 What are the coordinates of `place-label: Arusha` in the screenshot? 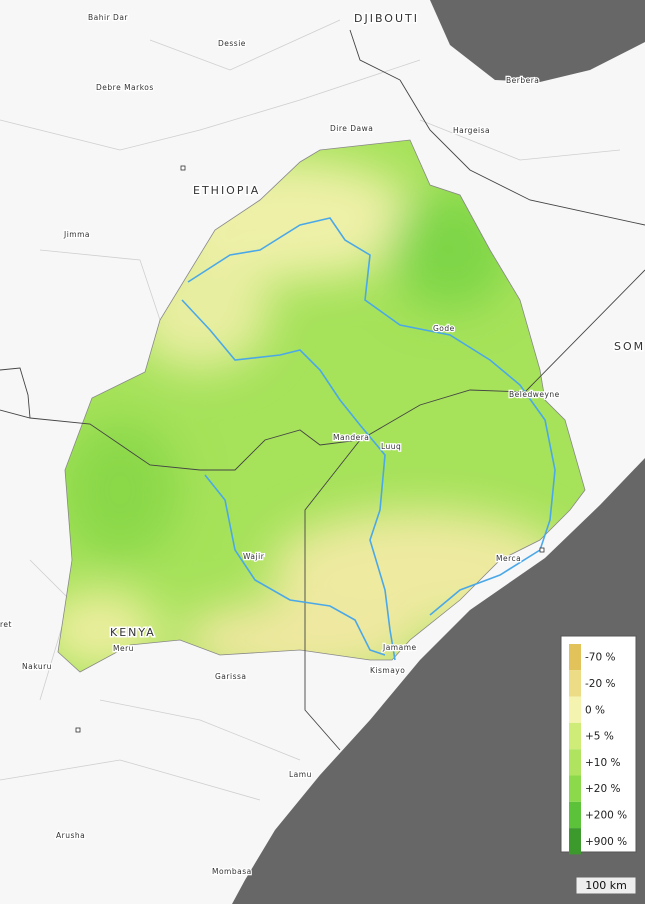 It's located at (70, 835).